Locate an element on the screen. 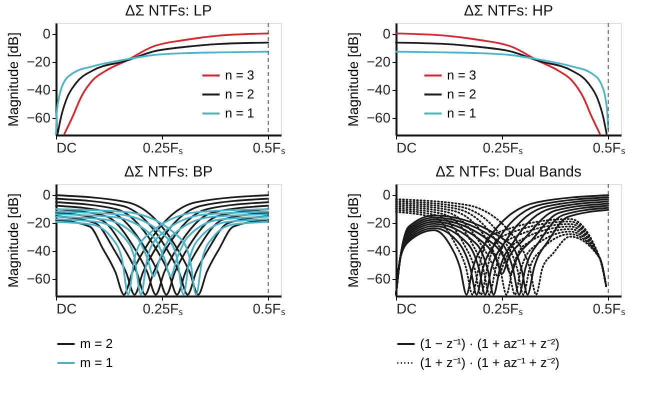 The width and height of the screenshot is (672, 403). legend-label: m = 1 is located at coordinates (96, 362).